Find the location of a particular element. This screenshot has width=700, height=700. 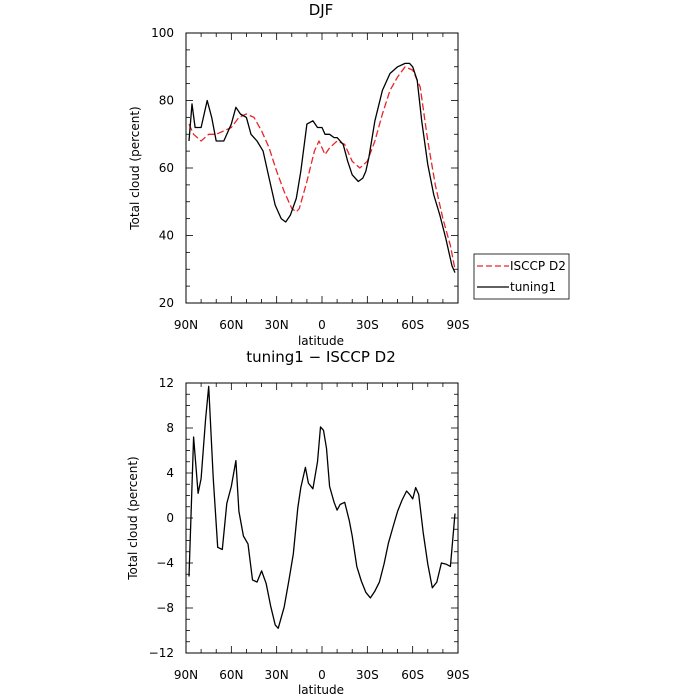

y-tick-label: 80 is located at coordinates (166, 101).